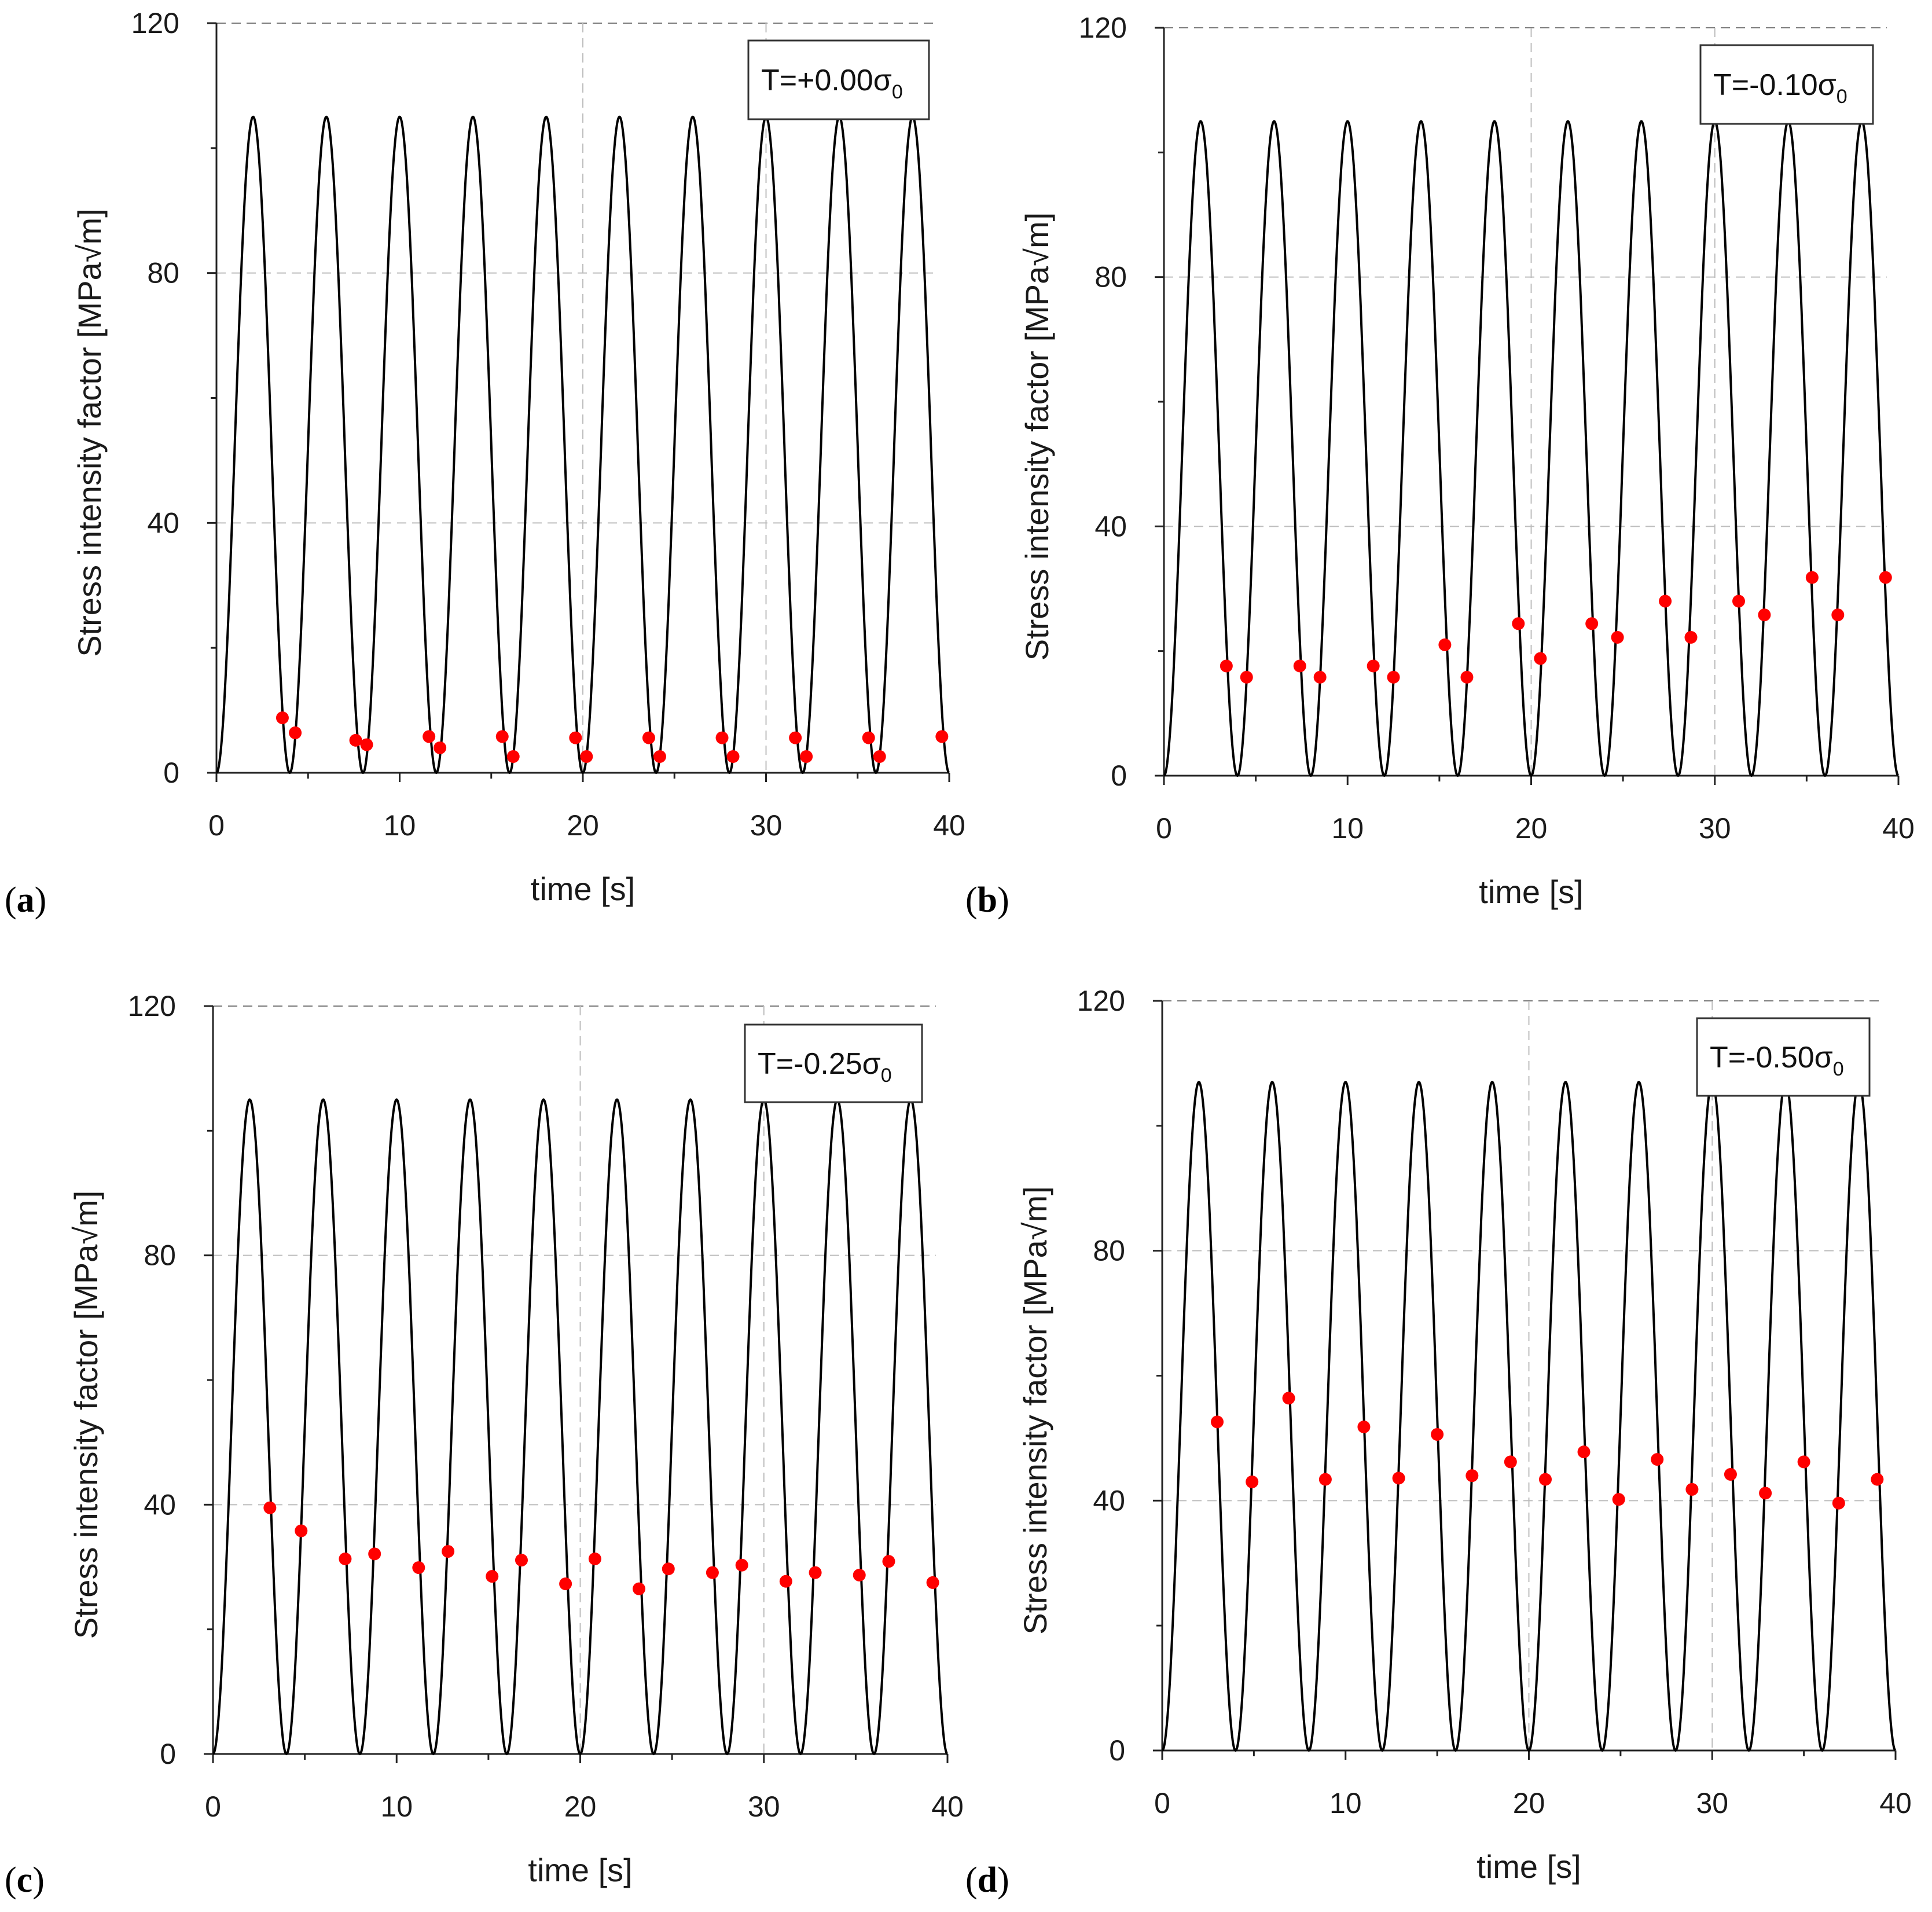 The height and width of the screenshot is (1912, 1932). Describe the element at coordinates (25, 900) in the screenshot. I see `panel-label: (a)` at that location.